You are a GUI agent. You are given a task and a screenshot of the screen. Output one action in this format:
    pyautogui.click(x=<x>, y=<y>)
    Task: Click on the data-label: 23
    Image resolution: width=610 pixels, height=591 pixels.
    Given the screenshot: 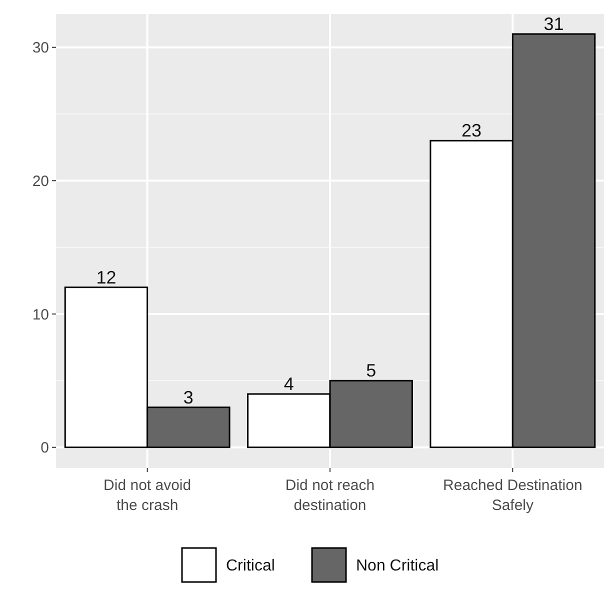 What is the action you would take?
    pyautogui.click(x=472, y=130)
    